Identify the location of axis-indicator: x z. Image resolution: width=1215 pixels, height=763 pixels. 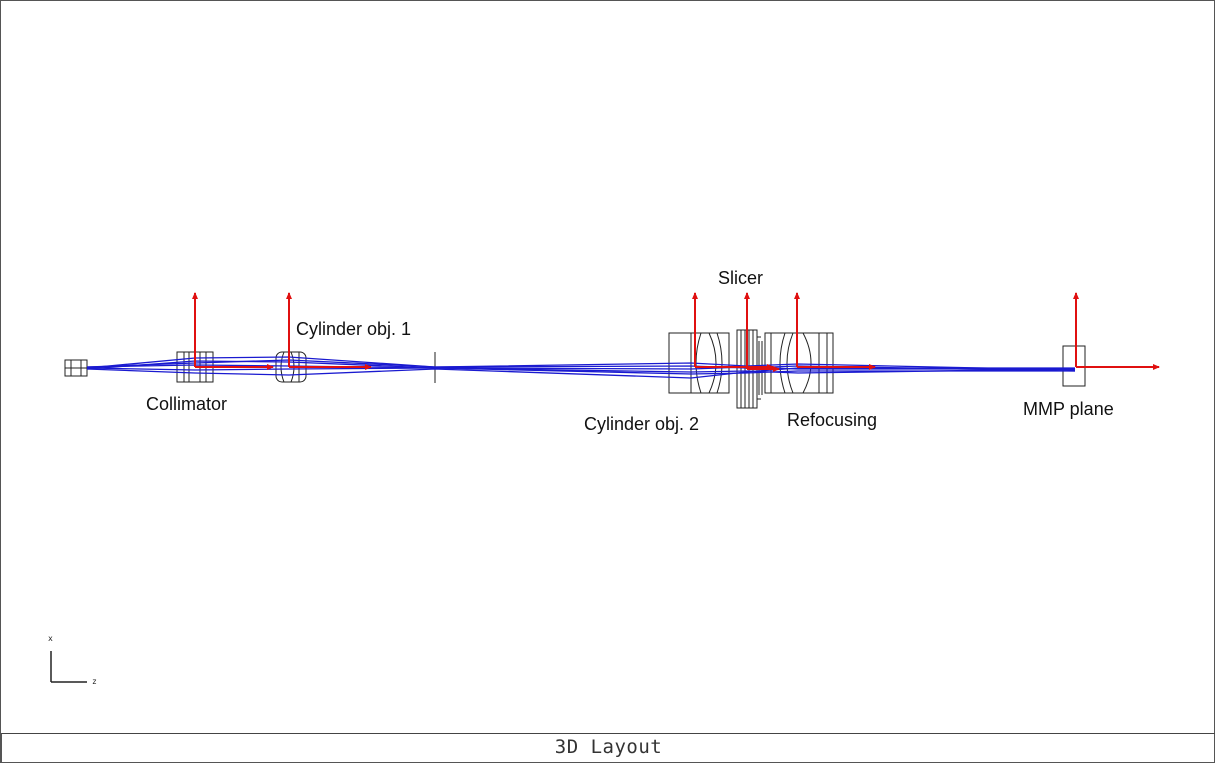
(72, 660).